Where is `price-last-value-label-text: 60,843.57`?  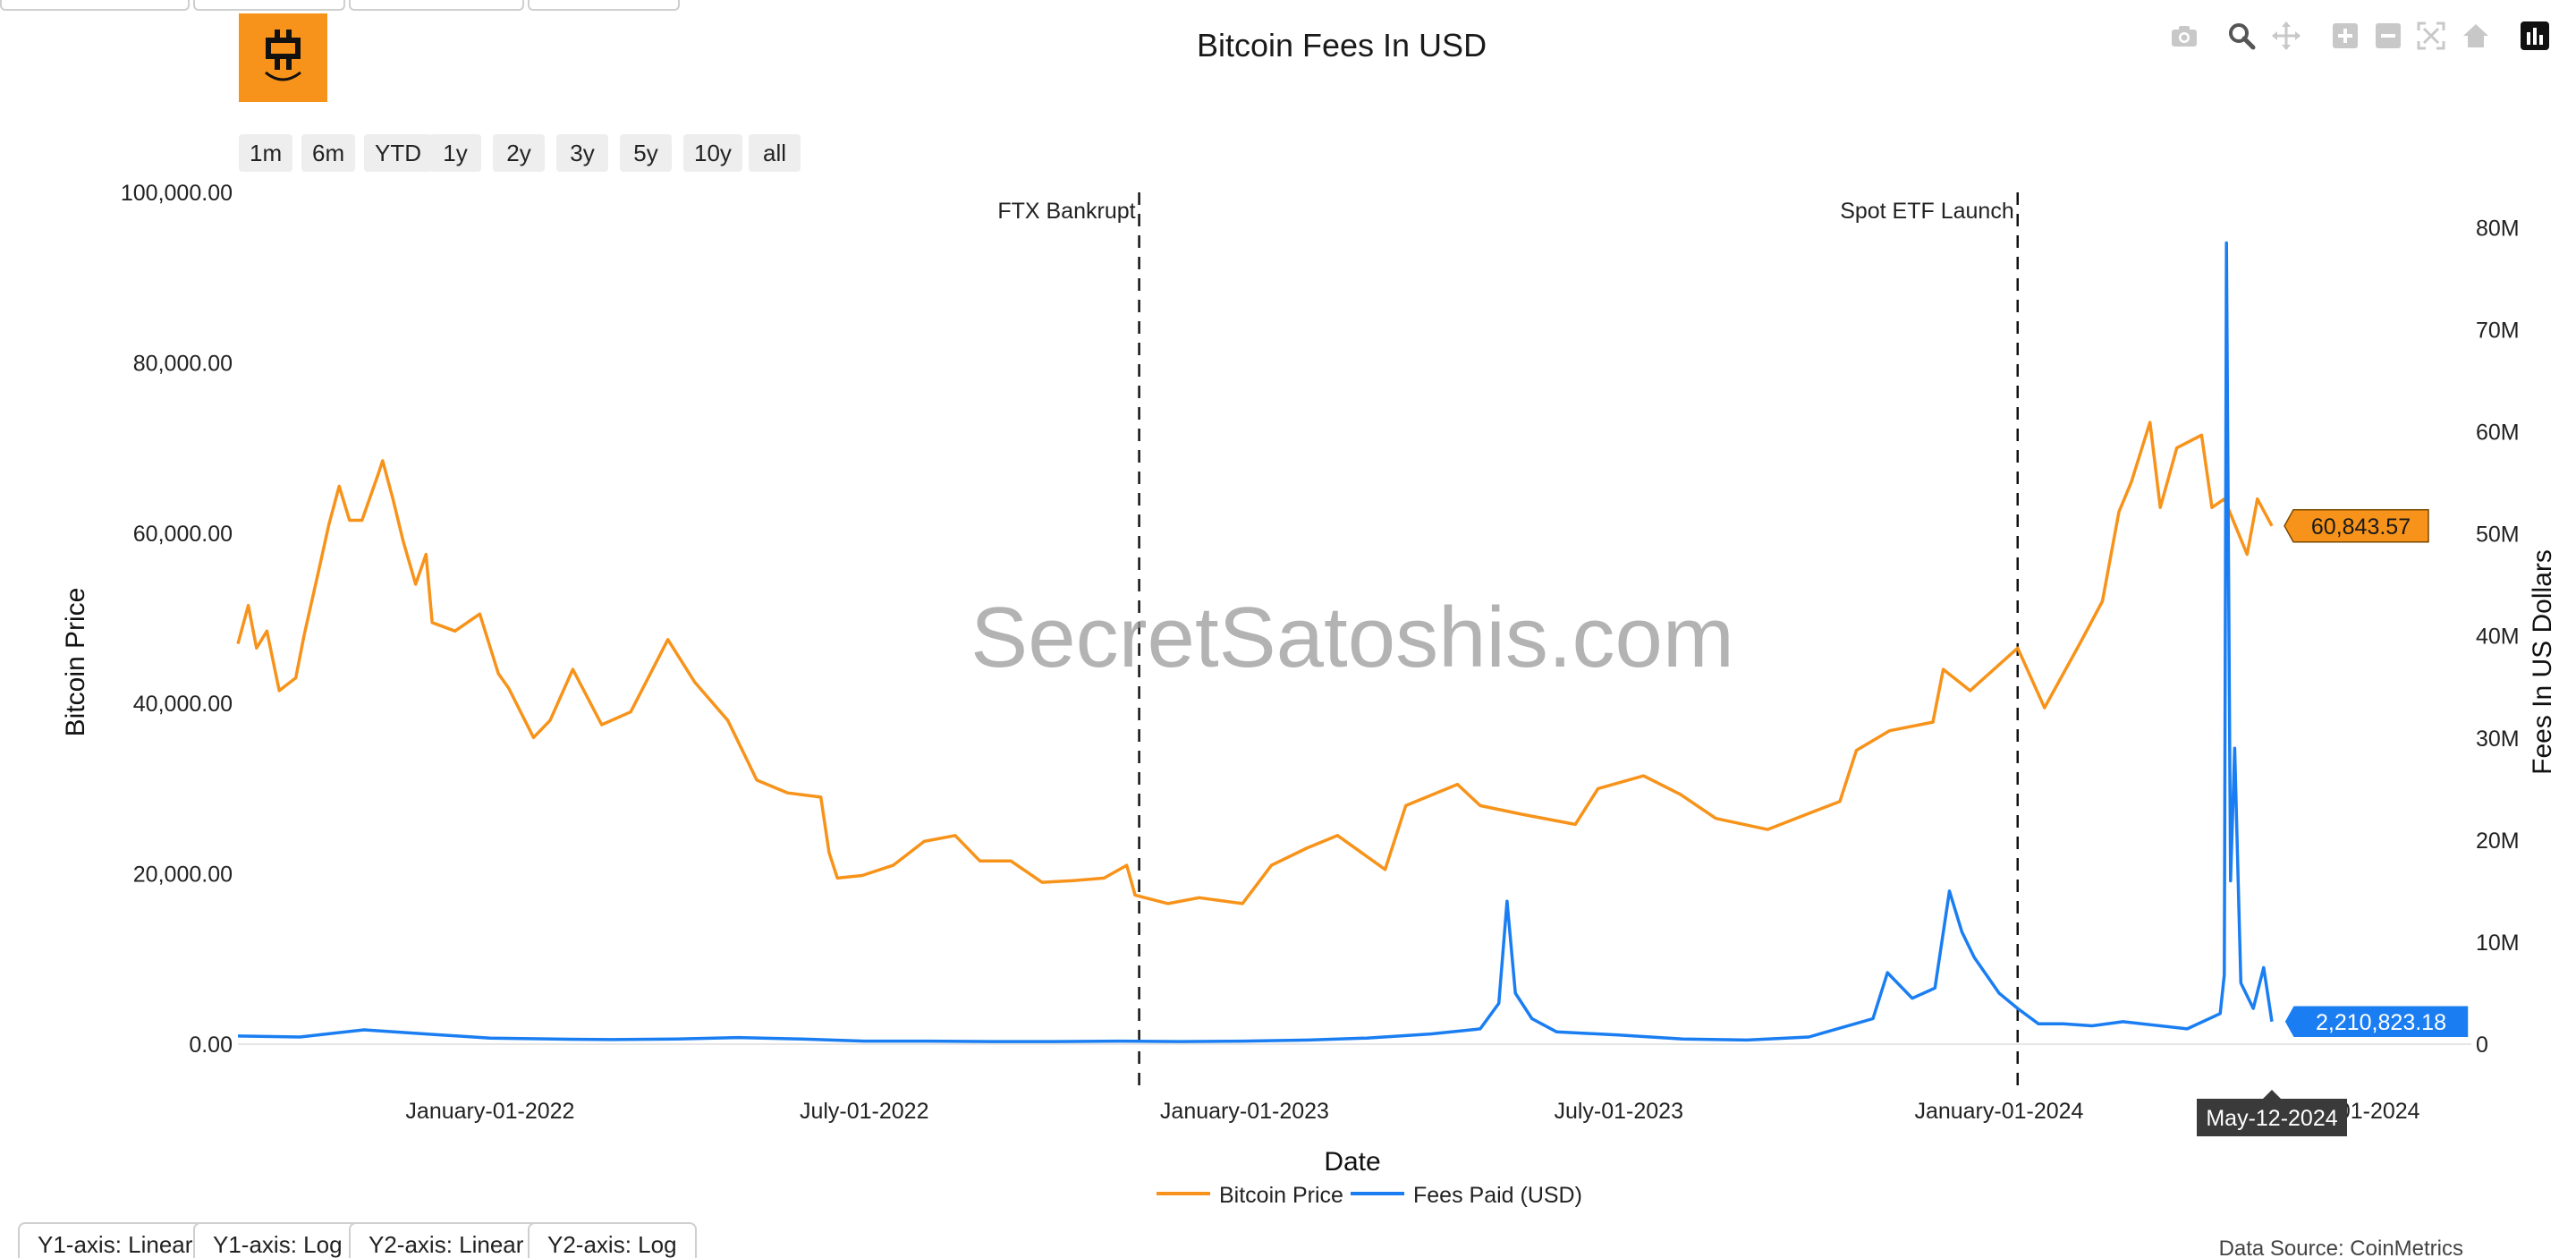 price-last-value-label-text: 60,843.57 is located at coordinates (2361, 527).